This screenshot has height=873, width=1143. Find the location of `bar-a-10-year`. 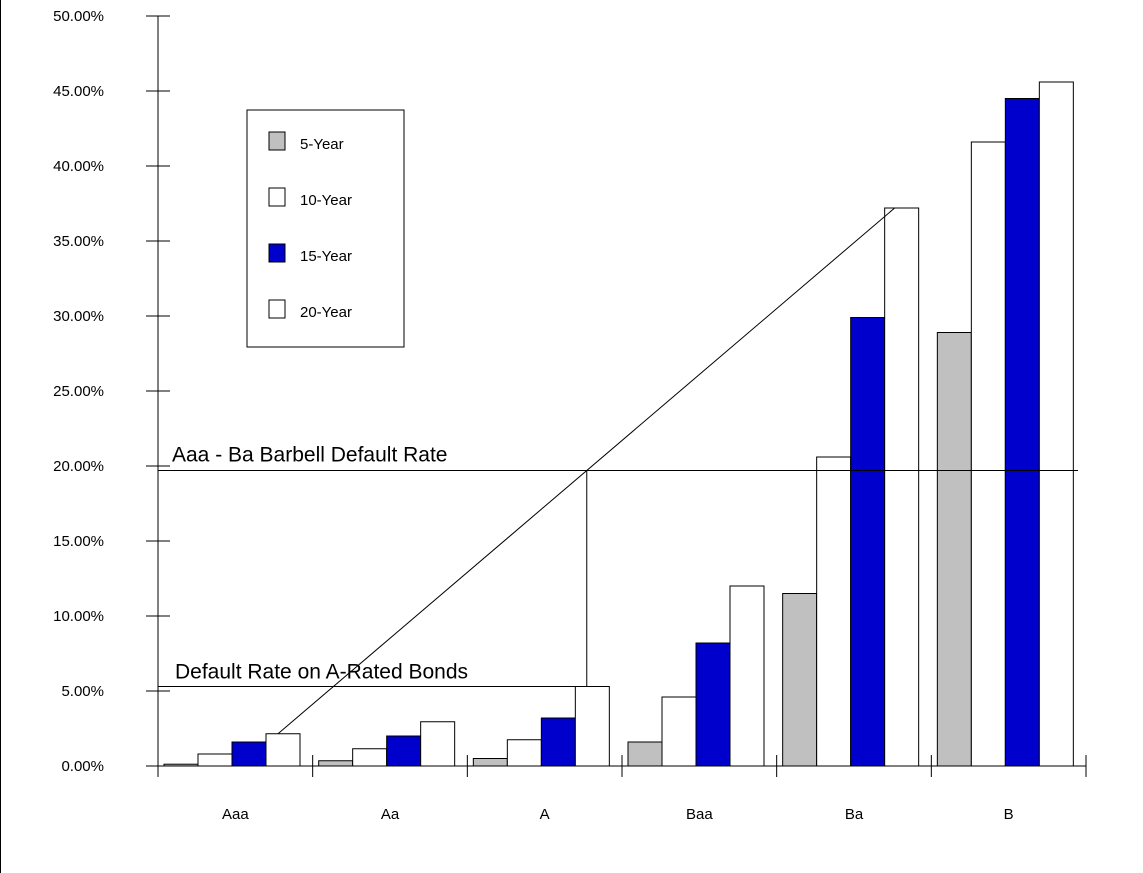

bar-a-10-year is located at coordinates (524, 753).